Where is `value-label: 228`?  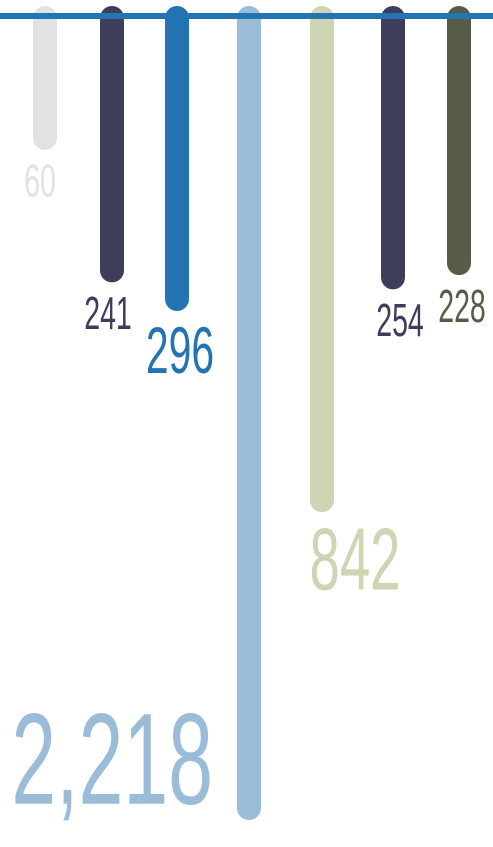
value-label: 228 is located at coordinates (462, 307).